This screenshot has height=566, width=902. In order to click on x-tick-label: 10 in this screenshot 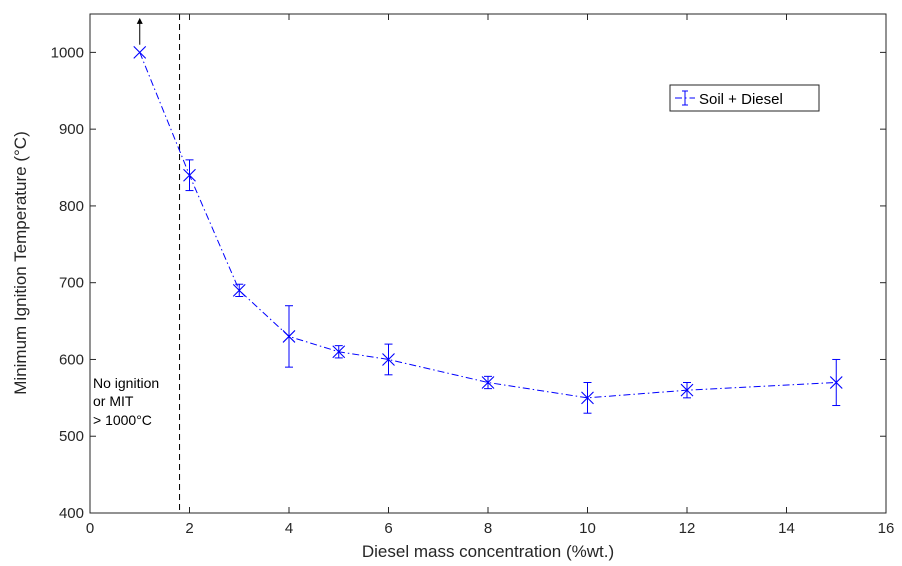, I will do `click(587, 528)`.